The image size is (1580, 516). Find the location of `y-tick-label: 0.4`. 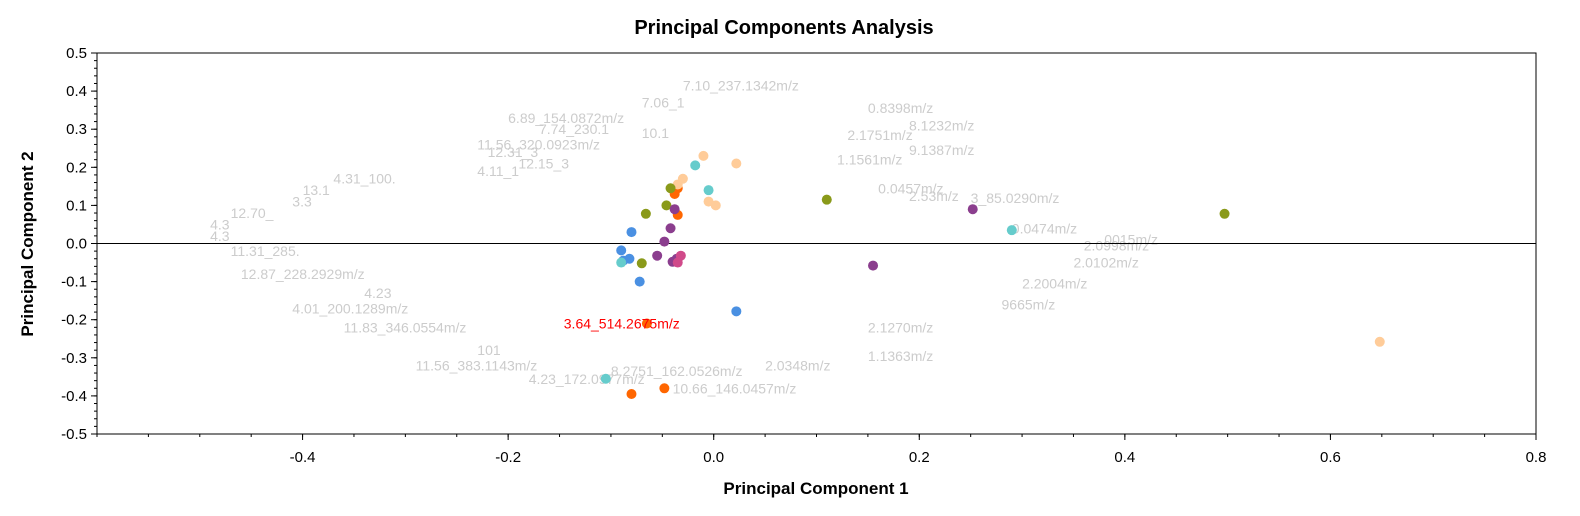

y-tick-label: 0.4 is located at coordinates (76, 91).